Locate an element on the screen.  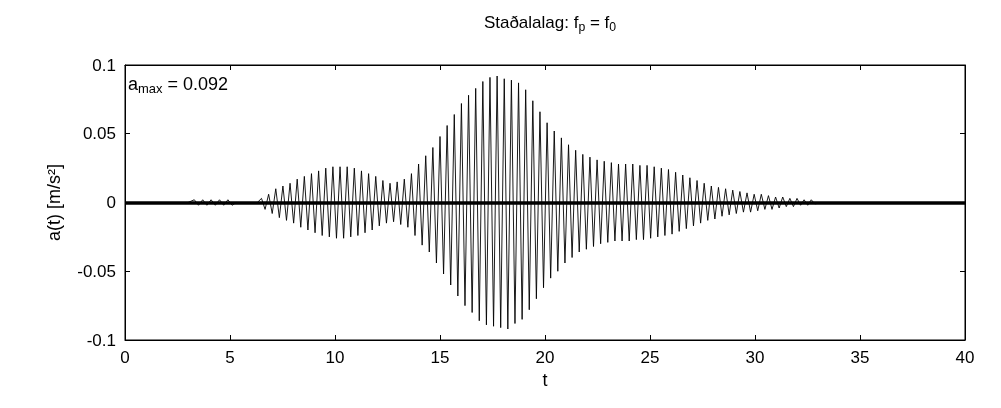
x-tick-label: 25 is located at coordinates (650, 357).